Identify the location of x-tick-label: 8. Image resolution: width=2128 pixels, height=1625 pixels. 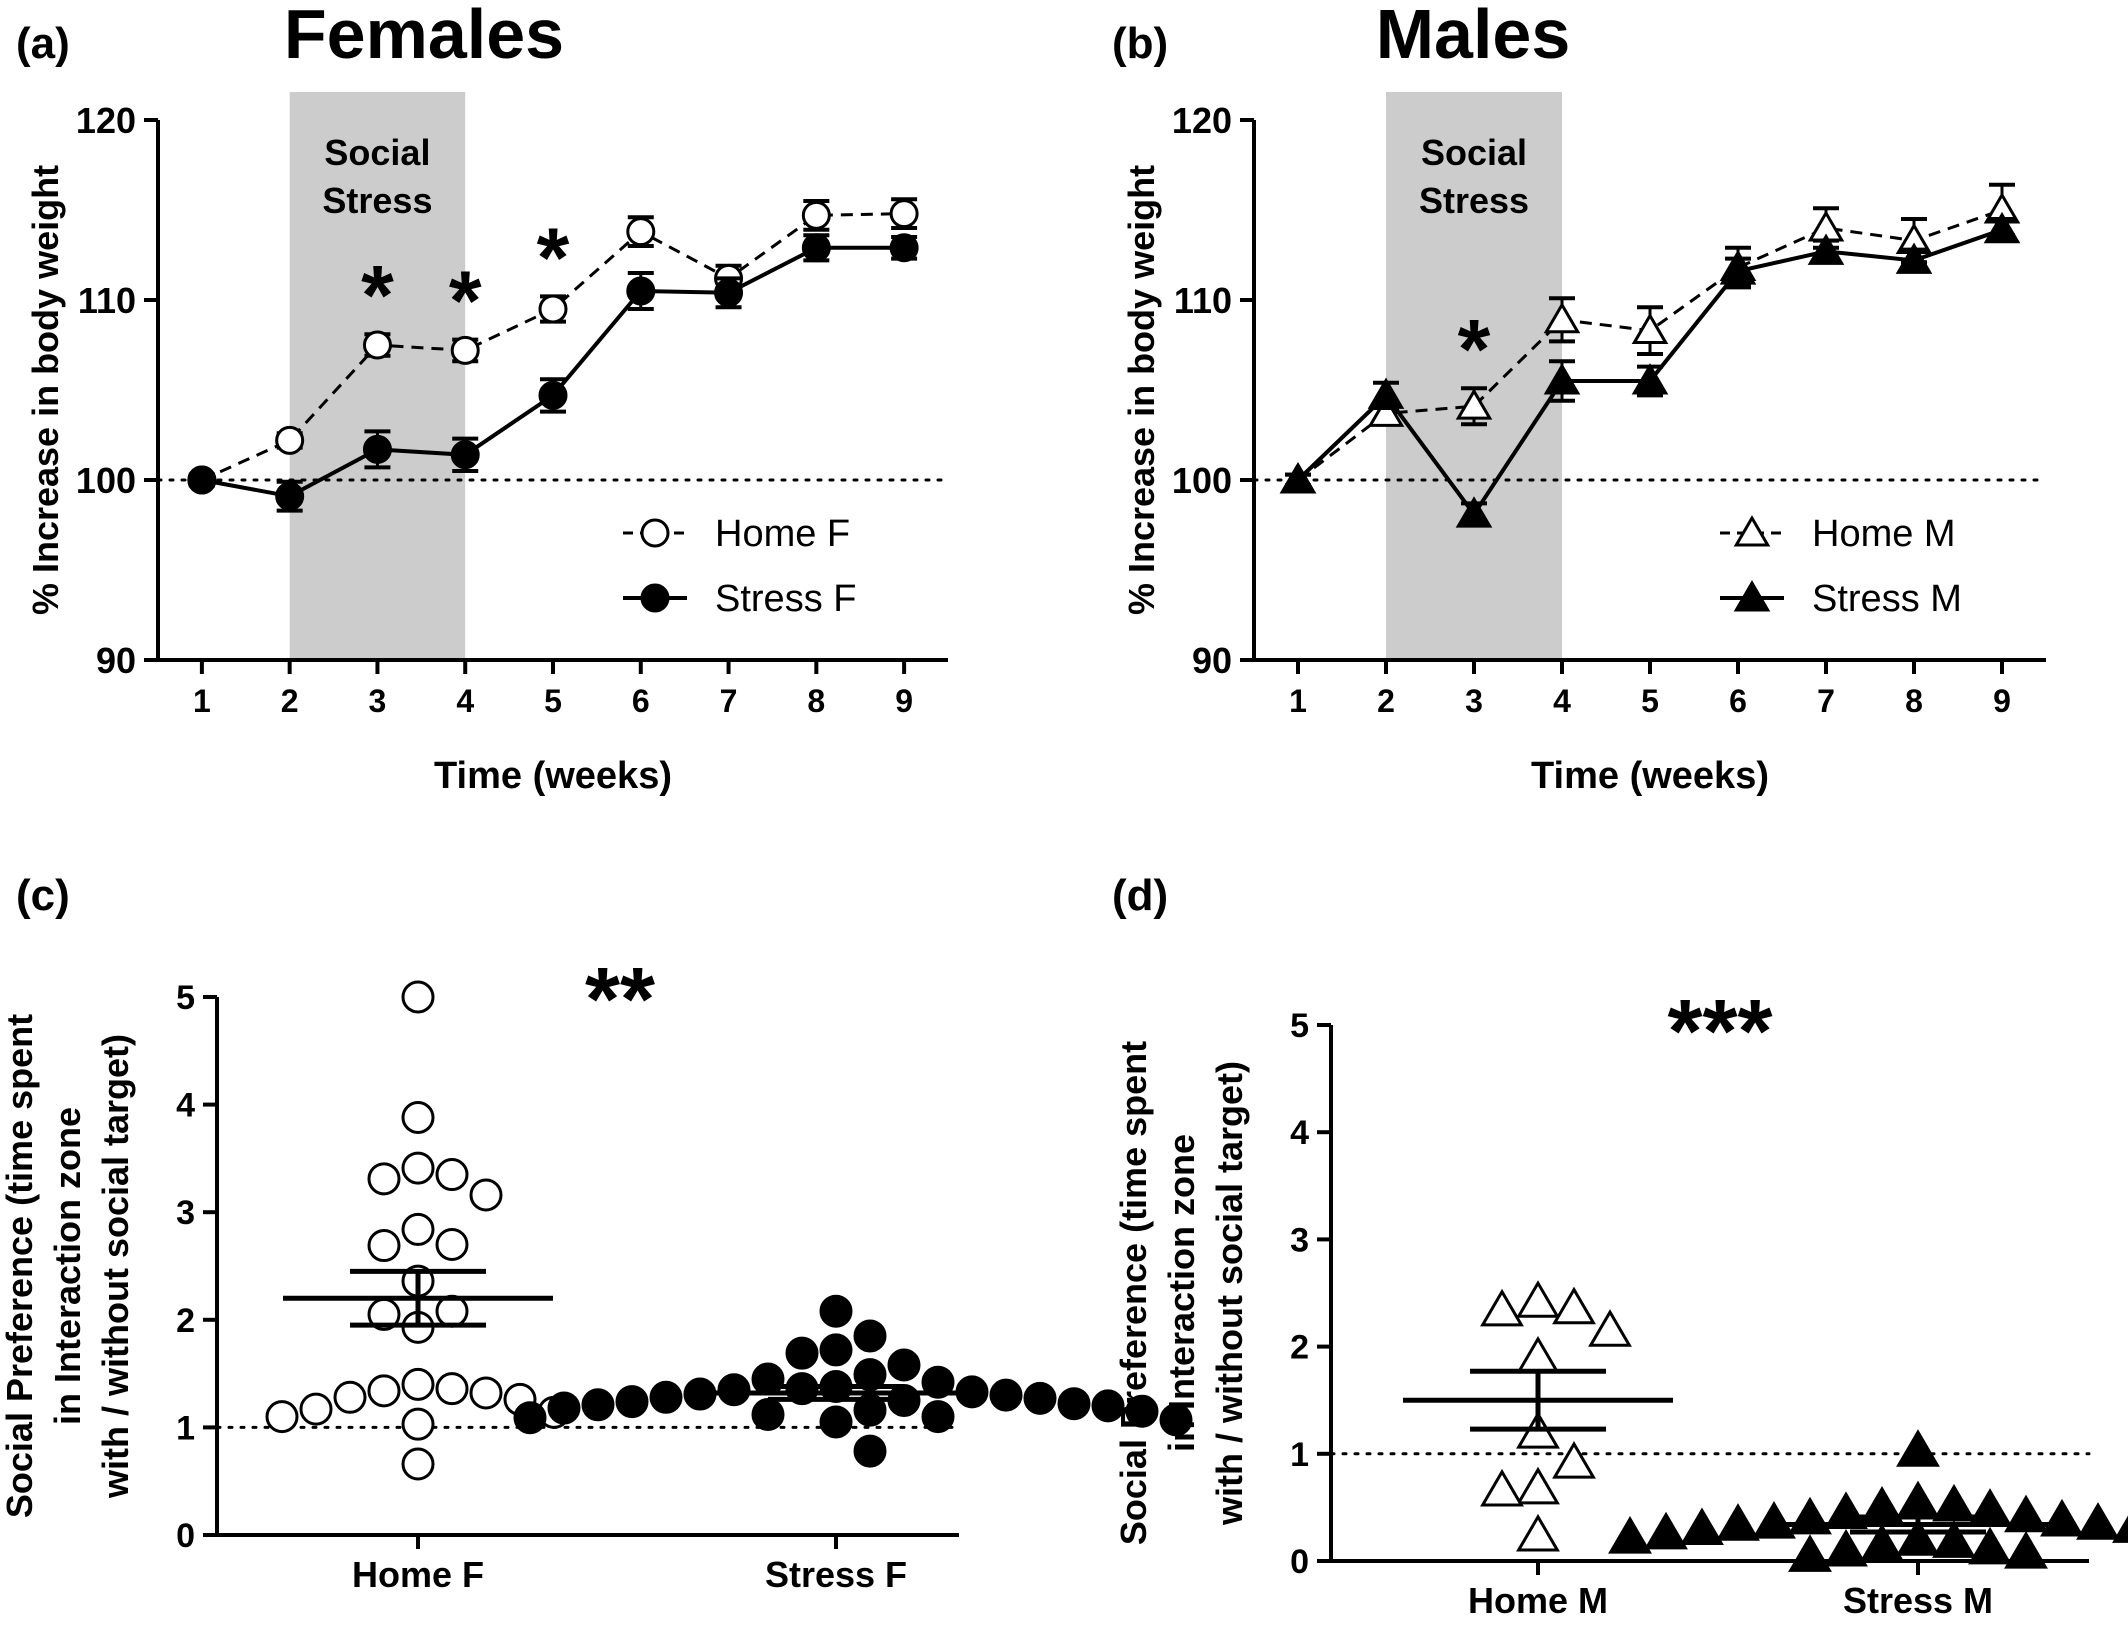
(816, 701).